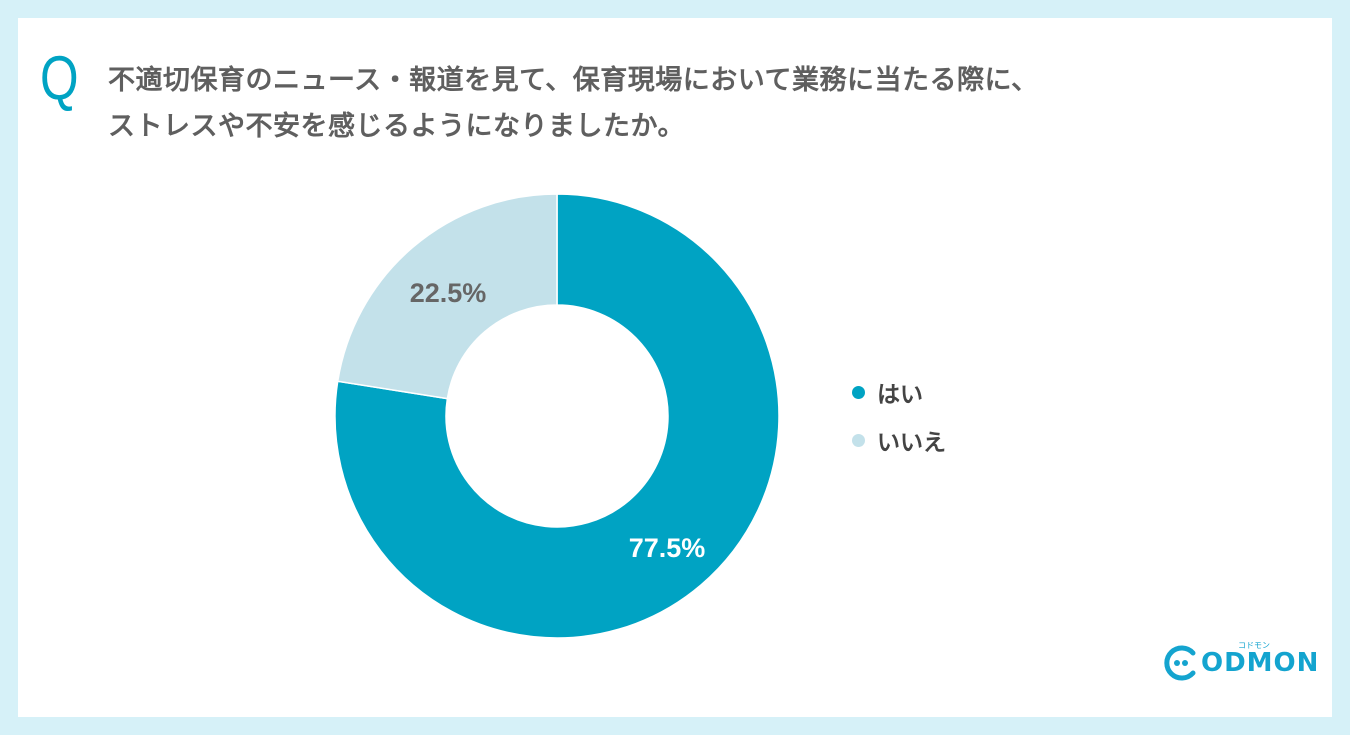 Image resolution: width=1350 pixels, height=735 pixels. I want to click on donut-slice-no, so click(447, 296).